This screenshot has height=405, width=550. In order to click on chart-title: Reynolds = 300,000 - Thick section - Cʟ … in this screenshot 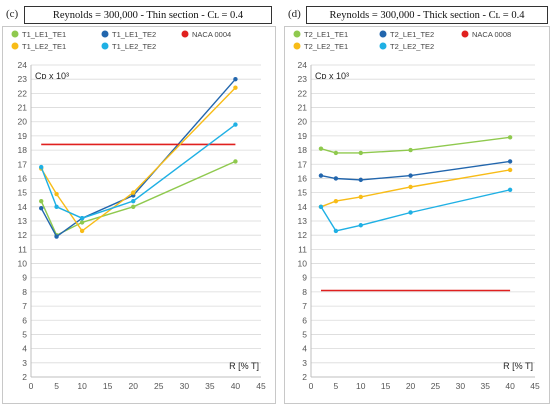, I will do `click(427, 15)`.